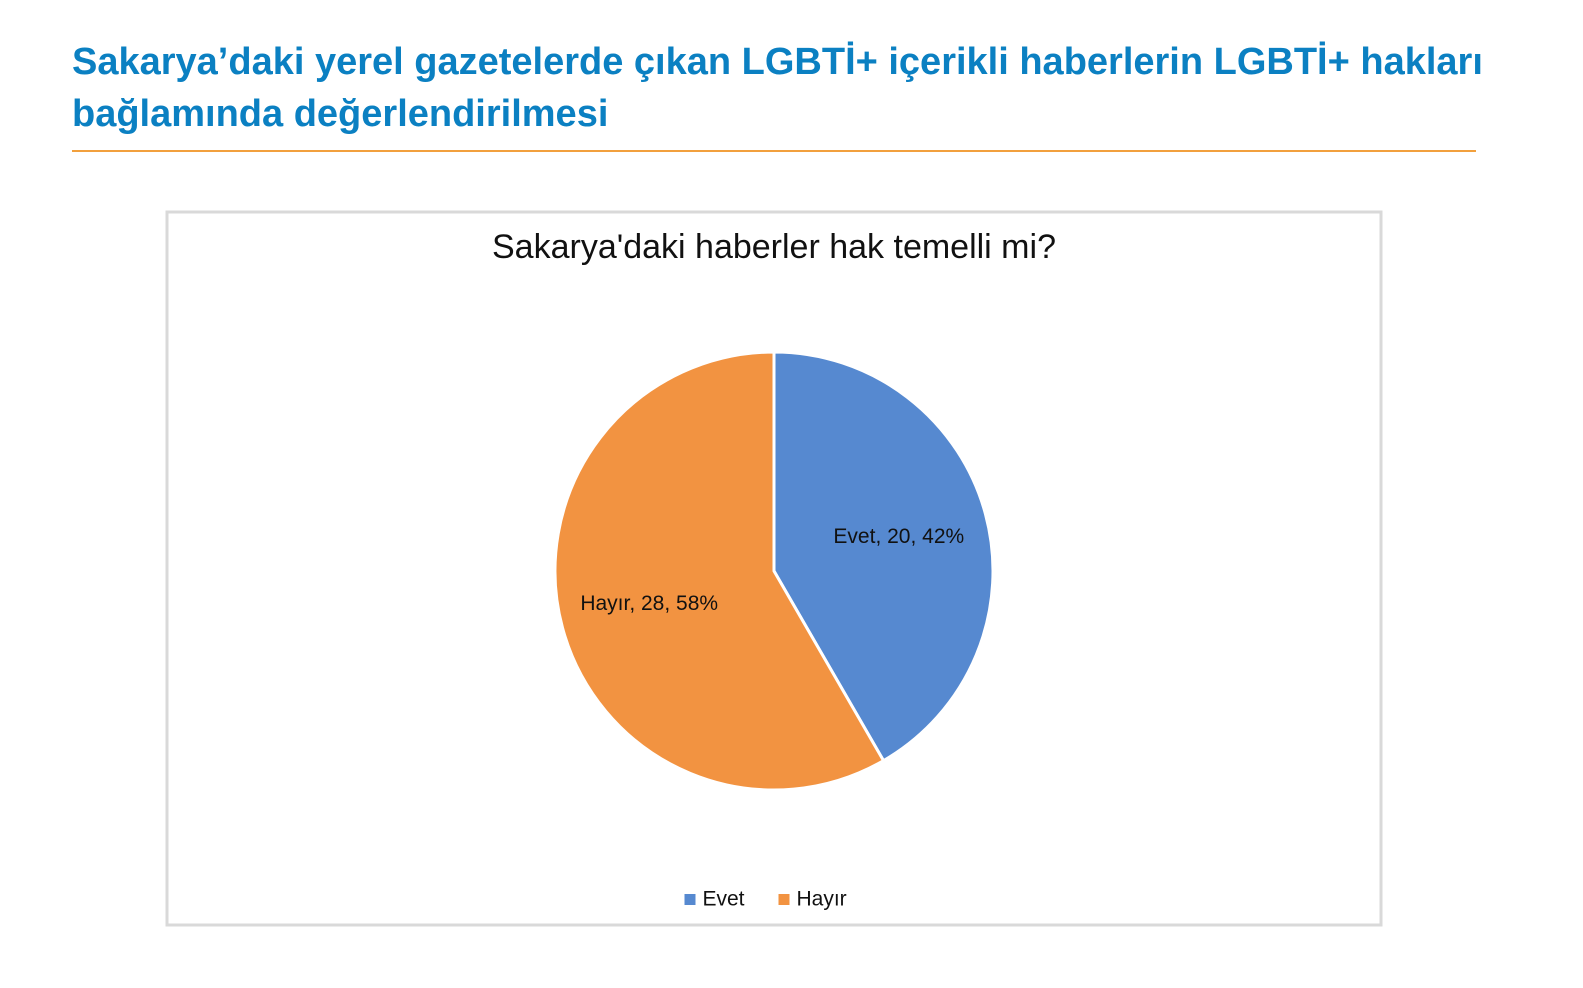 This screenshot has height=988, width=1583. I want to click on chart-title: Sakarya'daki haberler hak temelli mi?, so click(774, 247).